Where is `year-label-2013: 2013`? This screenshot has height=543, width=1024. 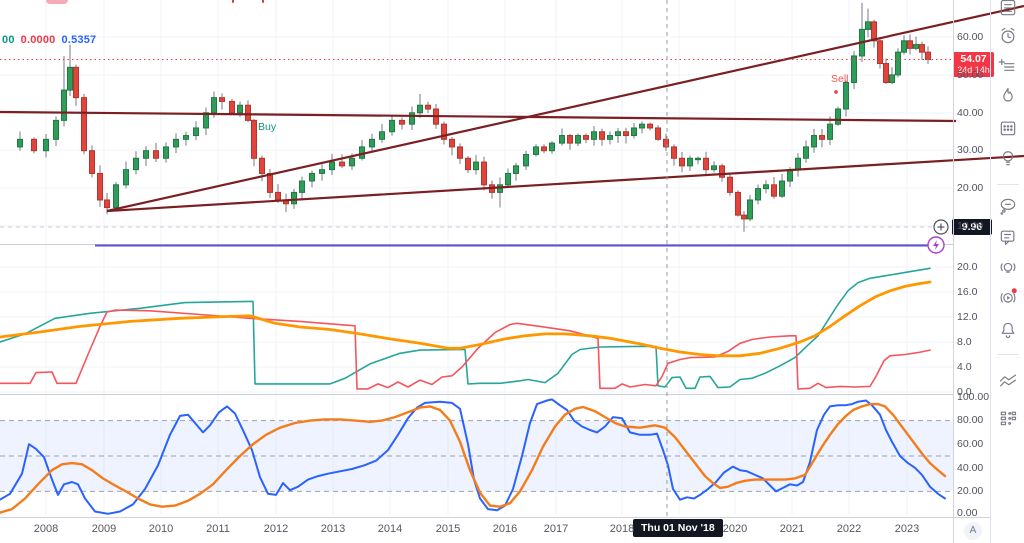
year-label-2013: 2013 is located at coordinates (333, 529).